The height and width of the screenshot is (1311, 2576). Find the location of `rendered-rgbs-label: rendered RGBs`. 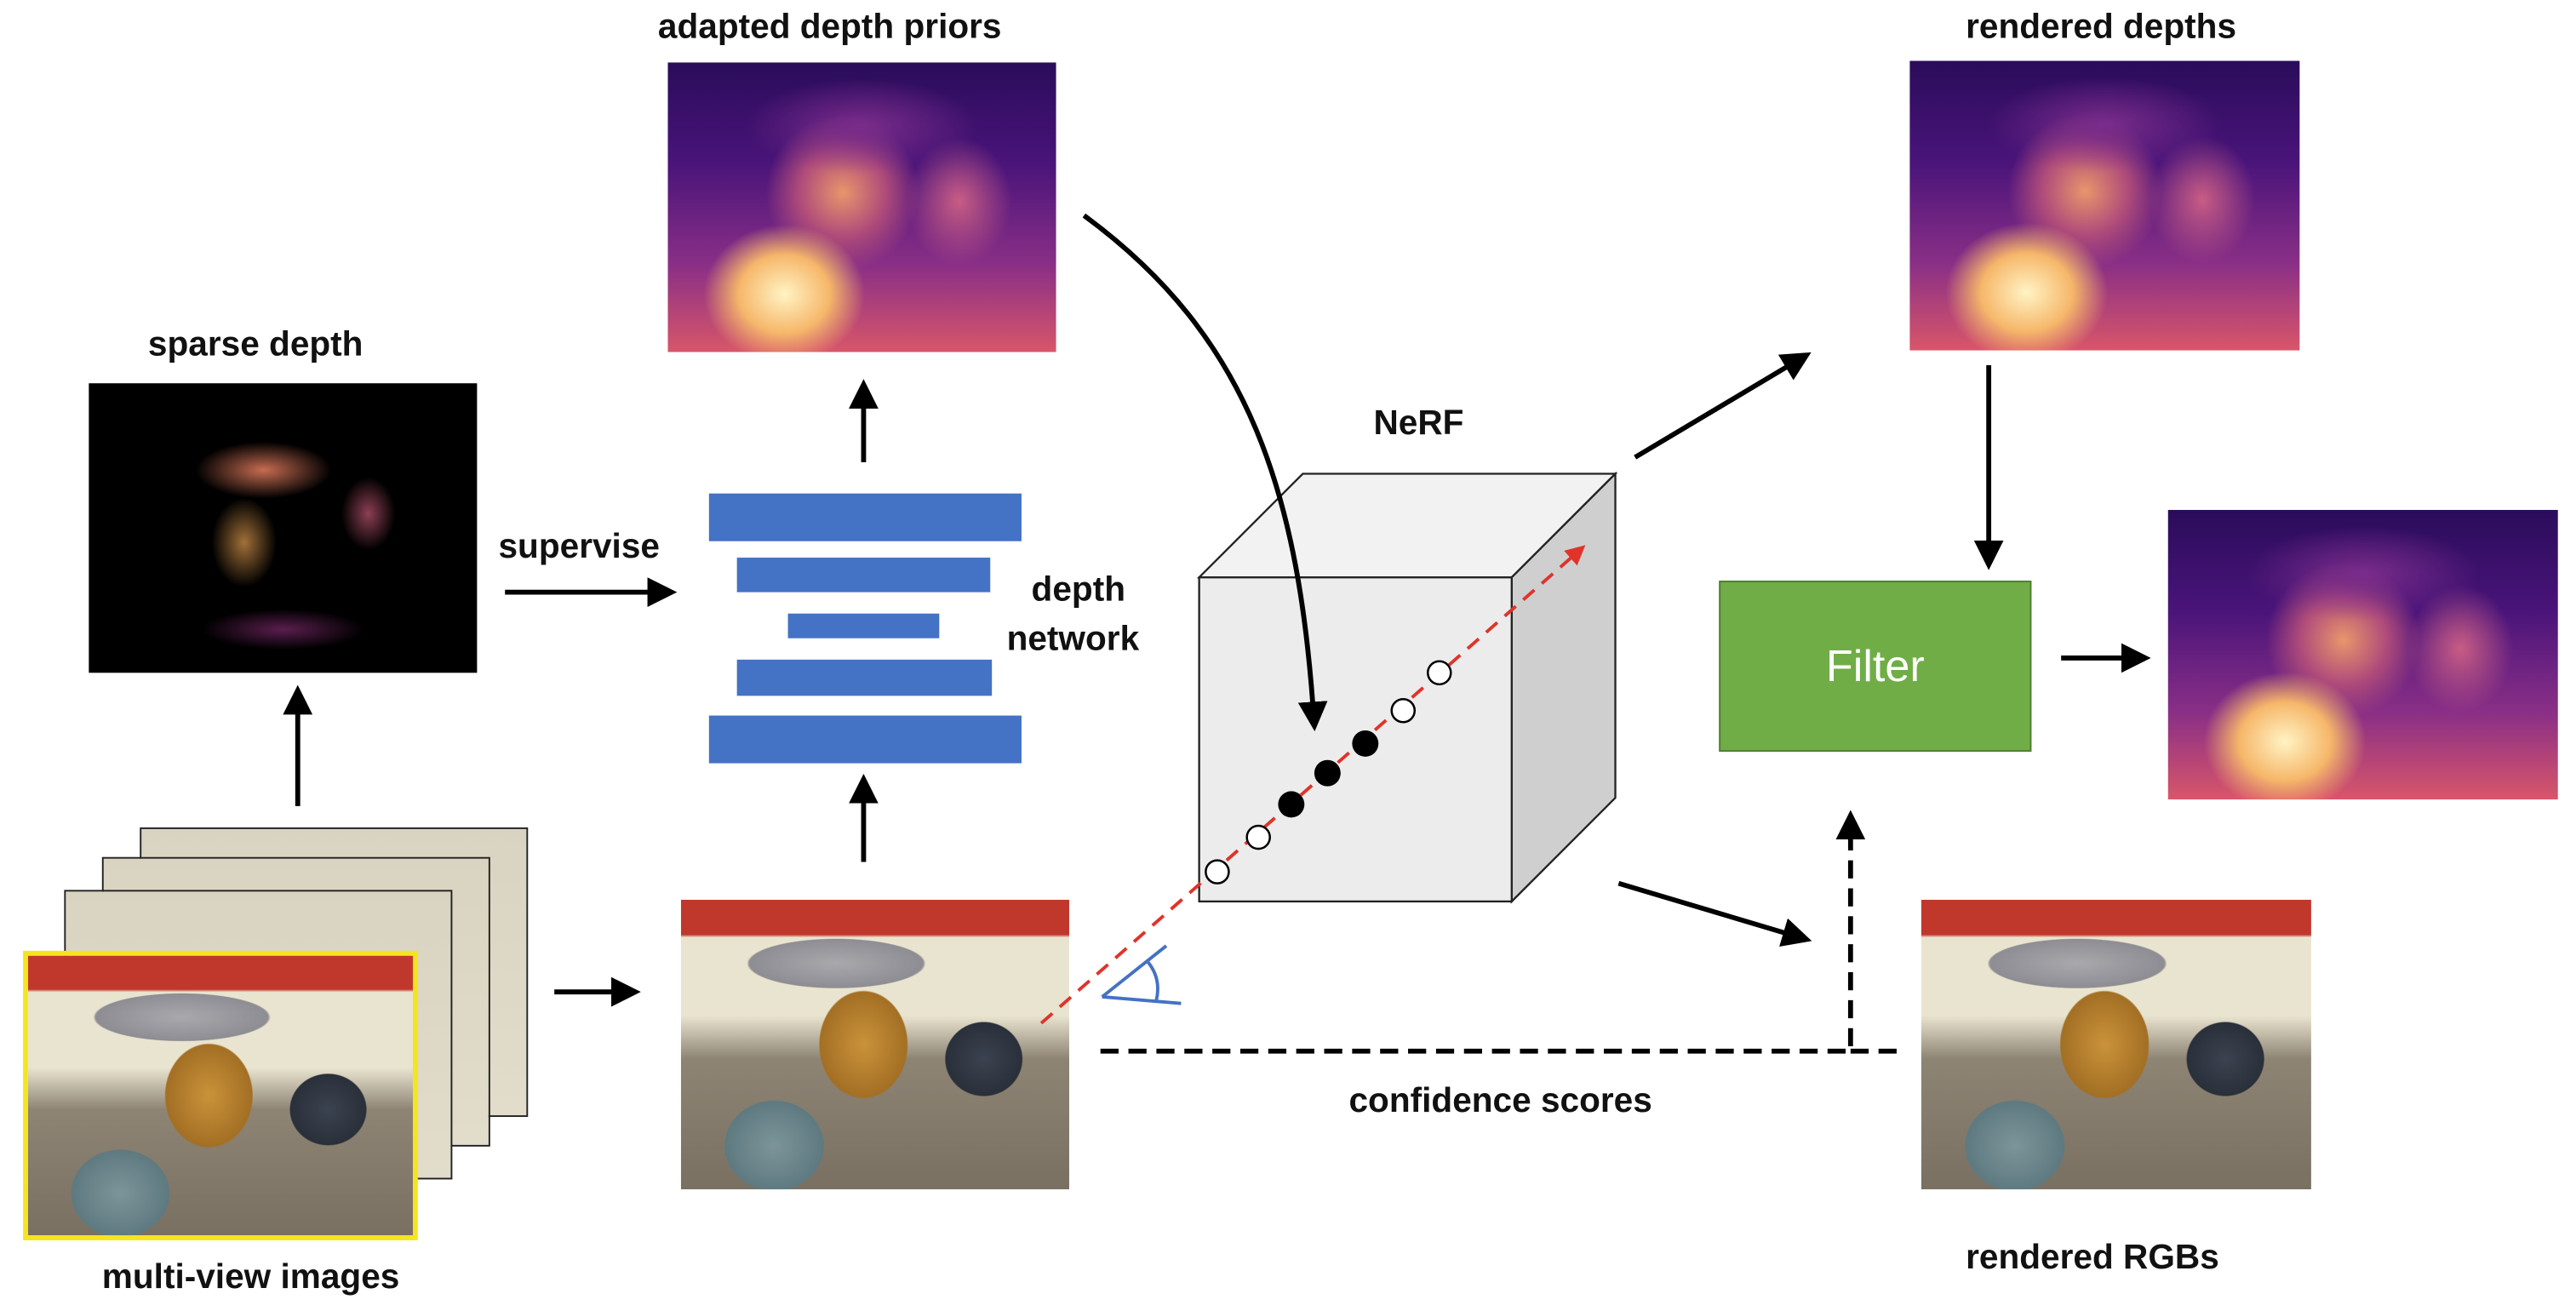

rendered-rgbs-label: rendered RGBs is located at coordinates (2092, 1258).